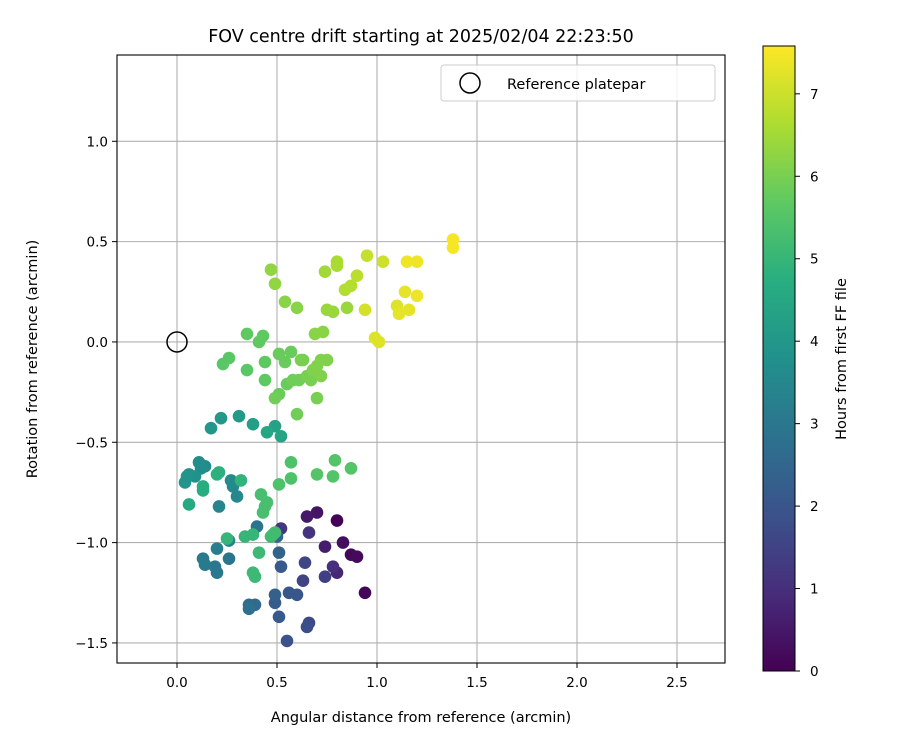  What do you see at coordinates (842, 359) in the screenshot?
I see `colorbar-label: Hours from first FF file` at bounding box center [842, 359].